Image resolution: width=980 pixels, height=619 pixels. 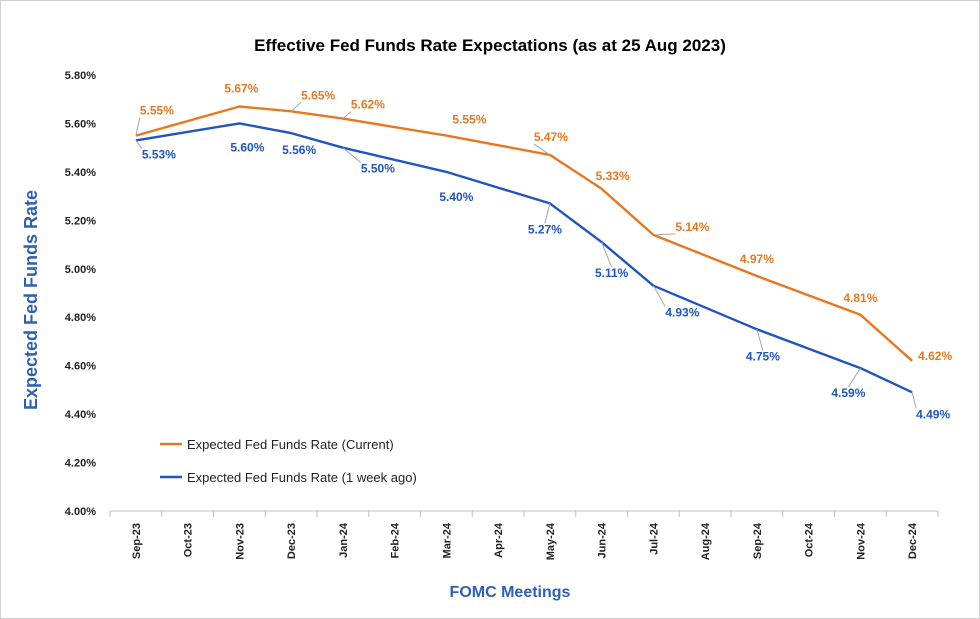 I want to click on y-tick-label: 4.20%, so click(x=80, y=464).